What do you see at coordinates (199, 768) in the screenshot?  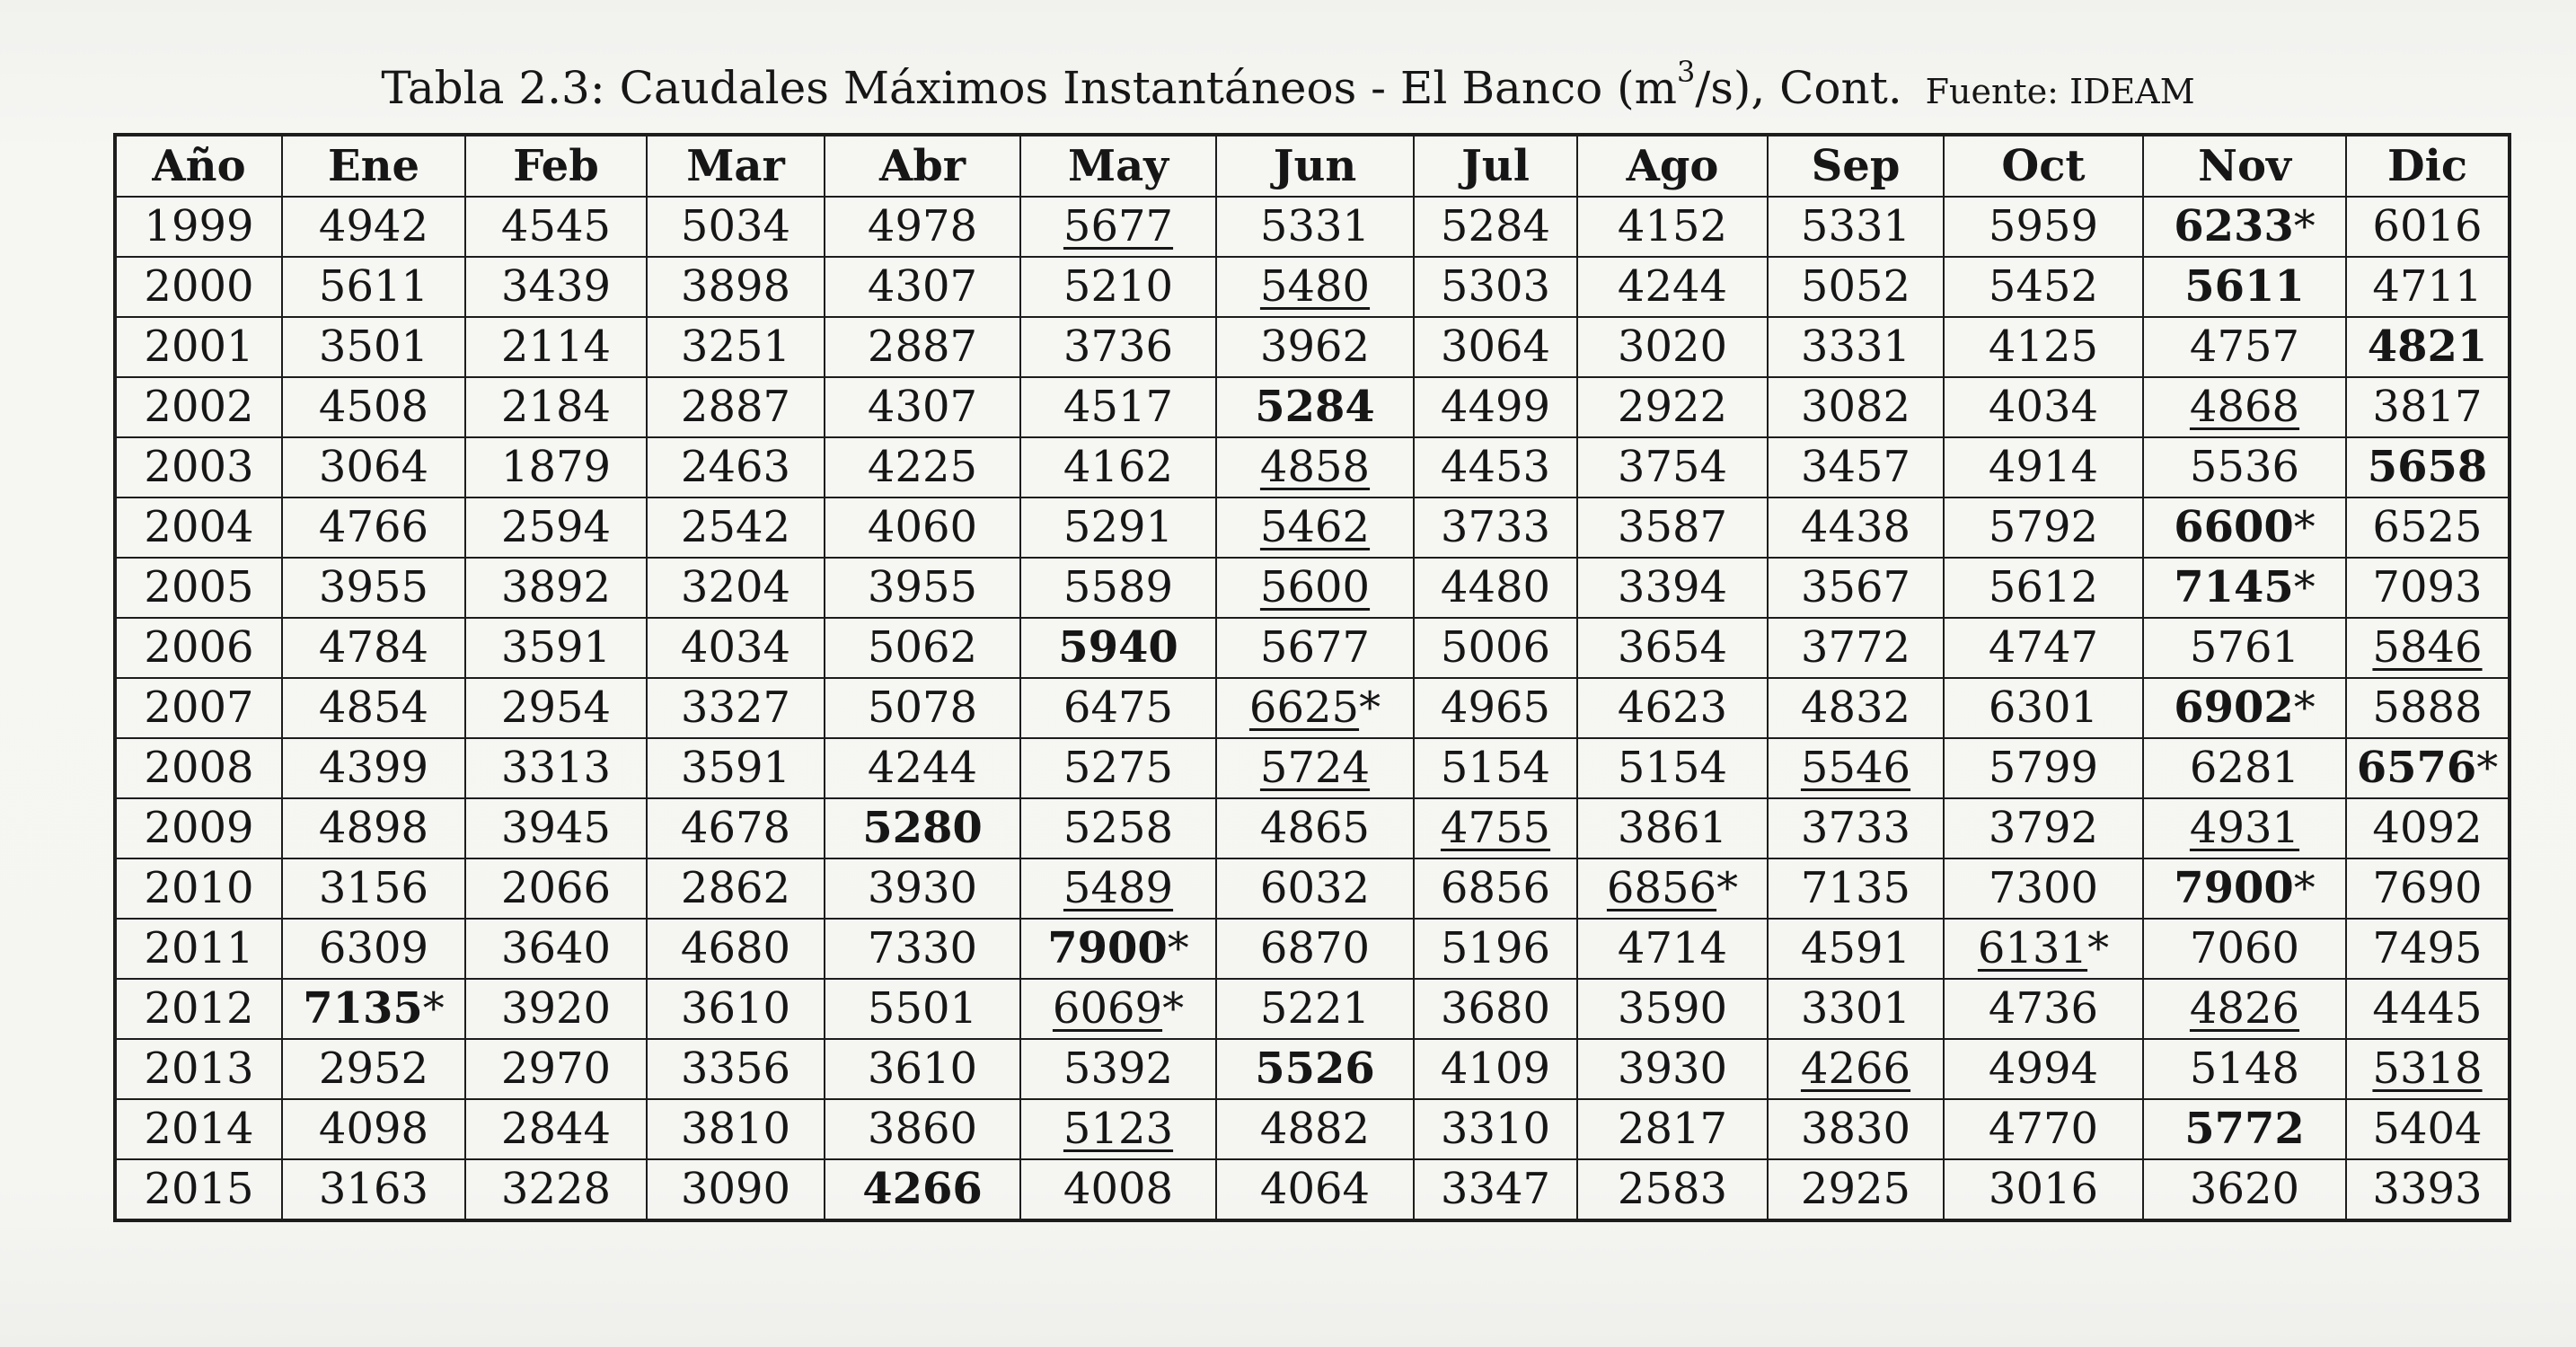 I see `year-value: 2008` at bounding box center [199, 768].